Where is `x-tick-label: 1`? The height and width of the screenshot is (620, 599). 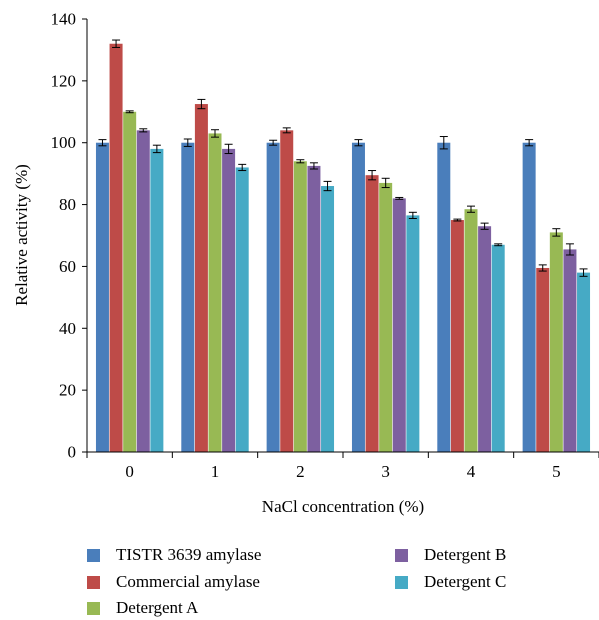 x-tick-label: 1 is located at coordinates (215, 471).